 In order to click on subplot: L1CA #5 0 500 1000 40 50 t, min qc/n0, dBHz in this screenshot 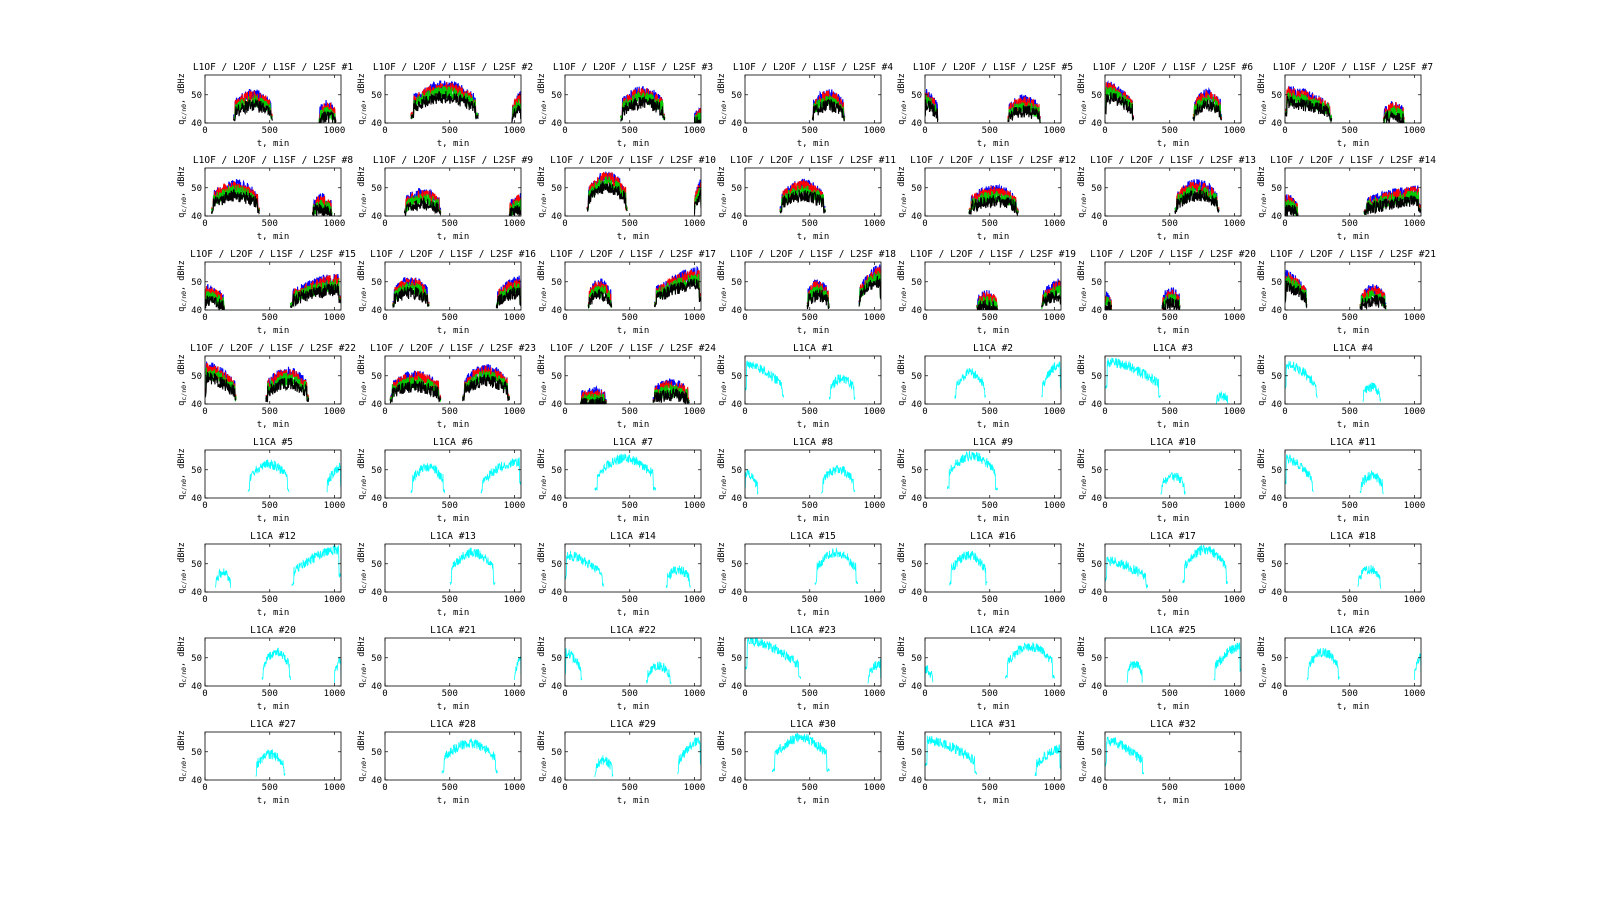, I will do `click(261, 480)`.